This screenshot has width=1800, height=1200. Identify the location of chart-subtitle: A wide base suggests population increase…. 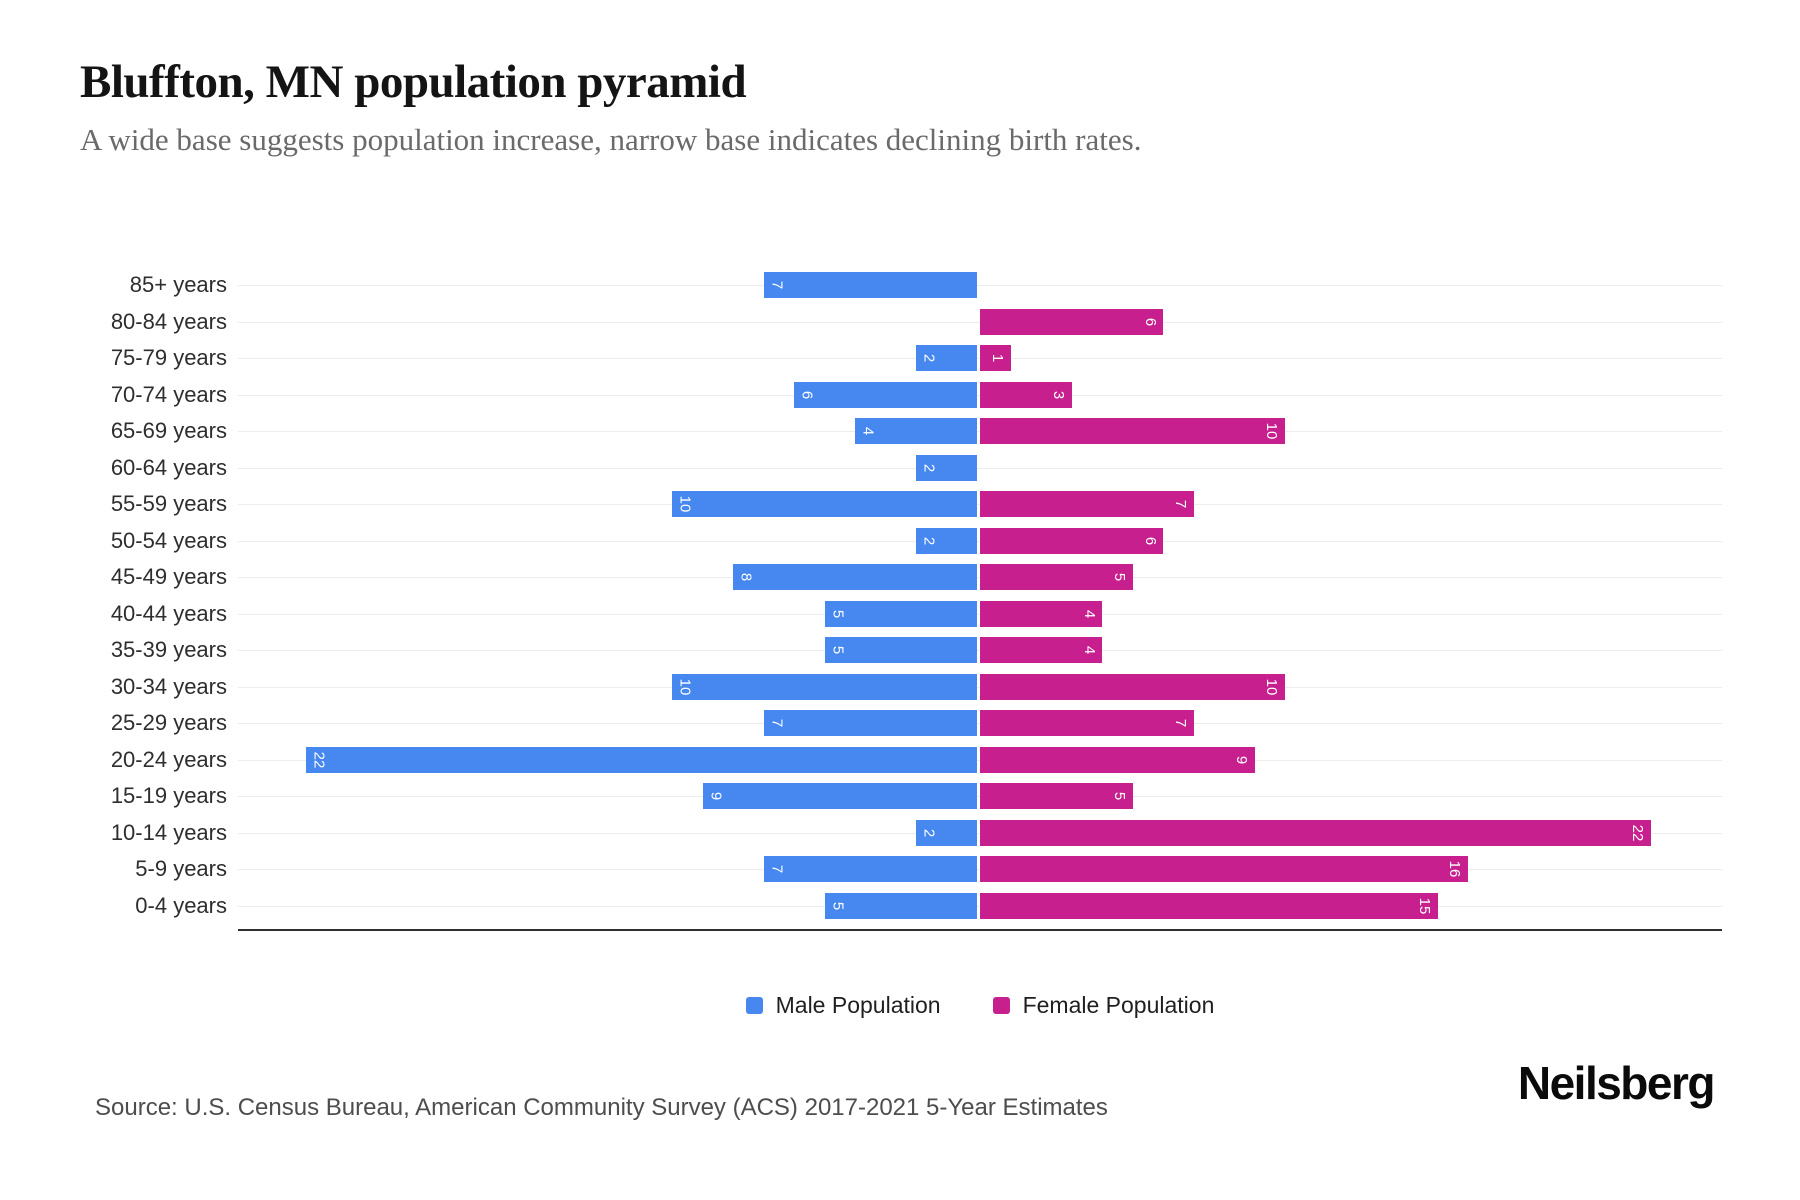
(611, 139).